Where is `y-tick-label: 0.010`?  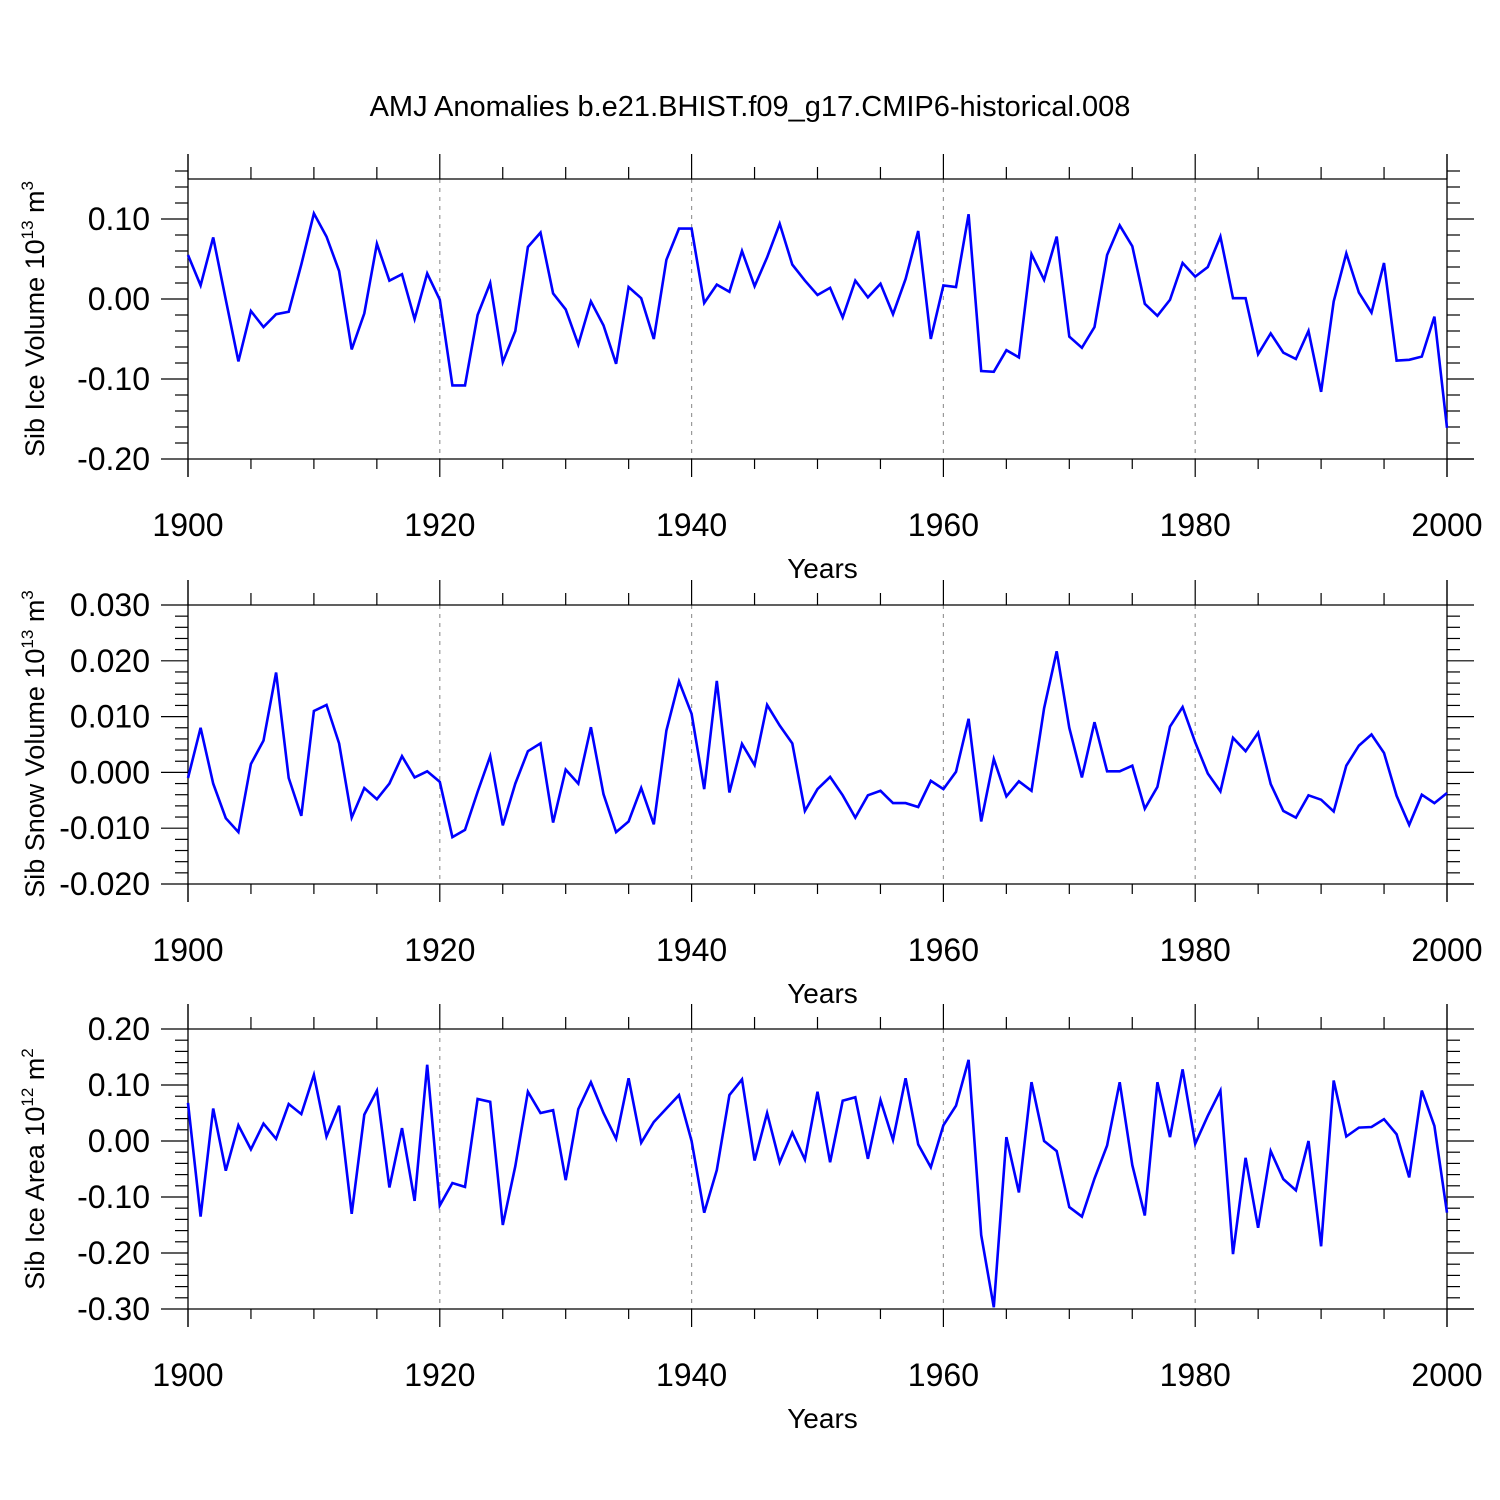
y-tick-label: 0.010 is located at coordinates (110, 717).